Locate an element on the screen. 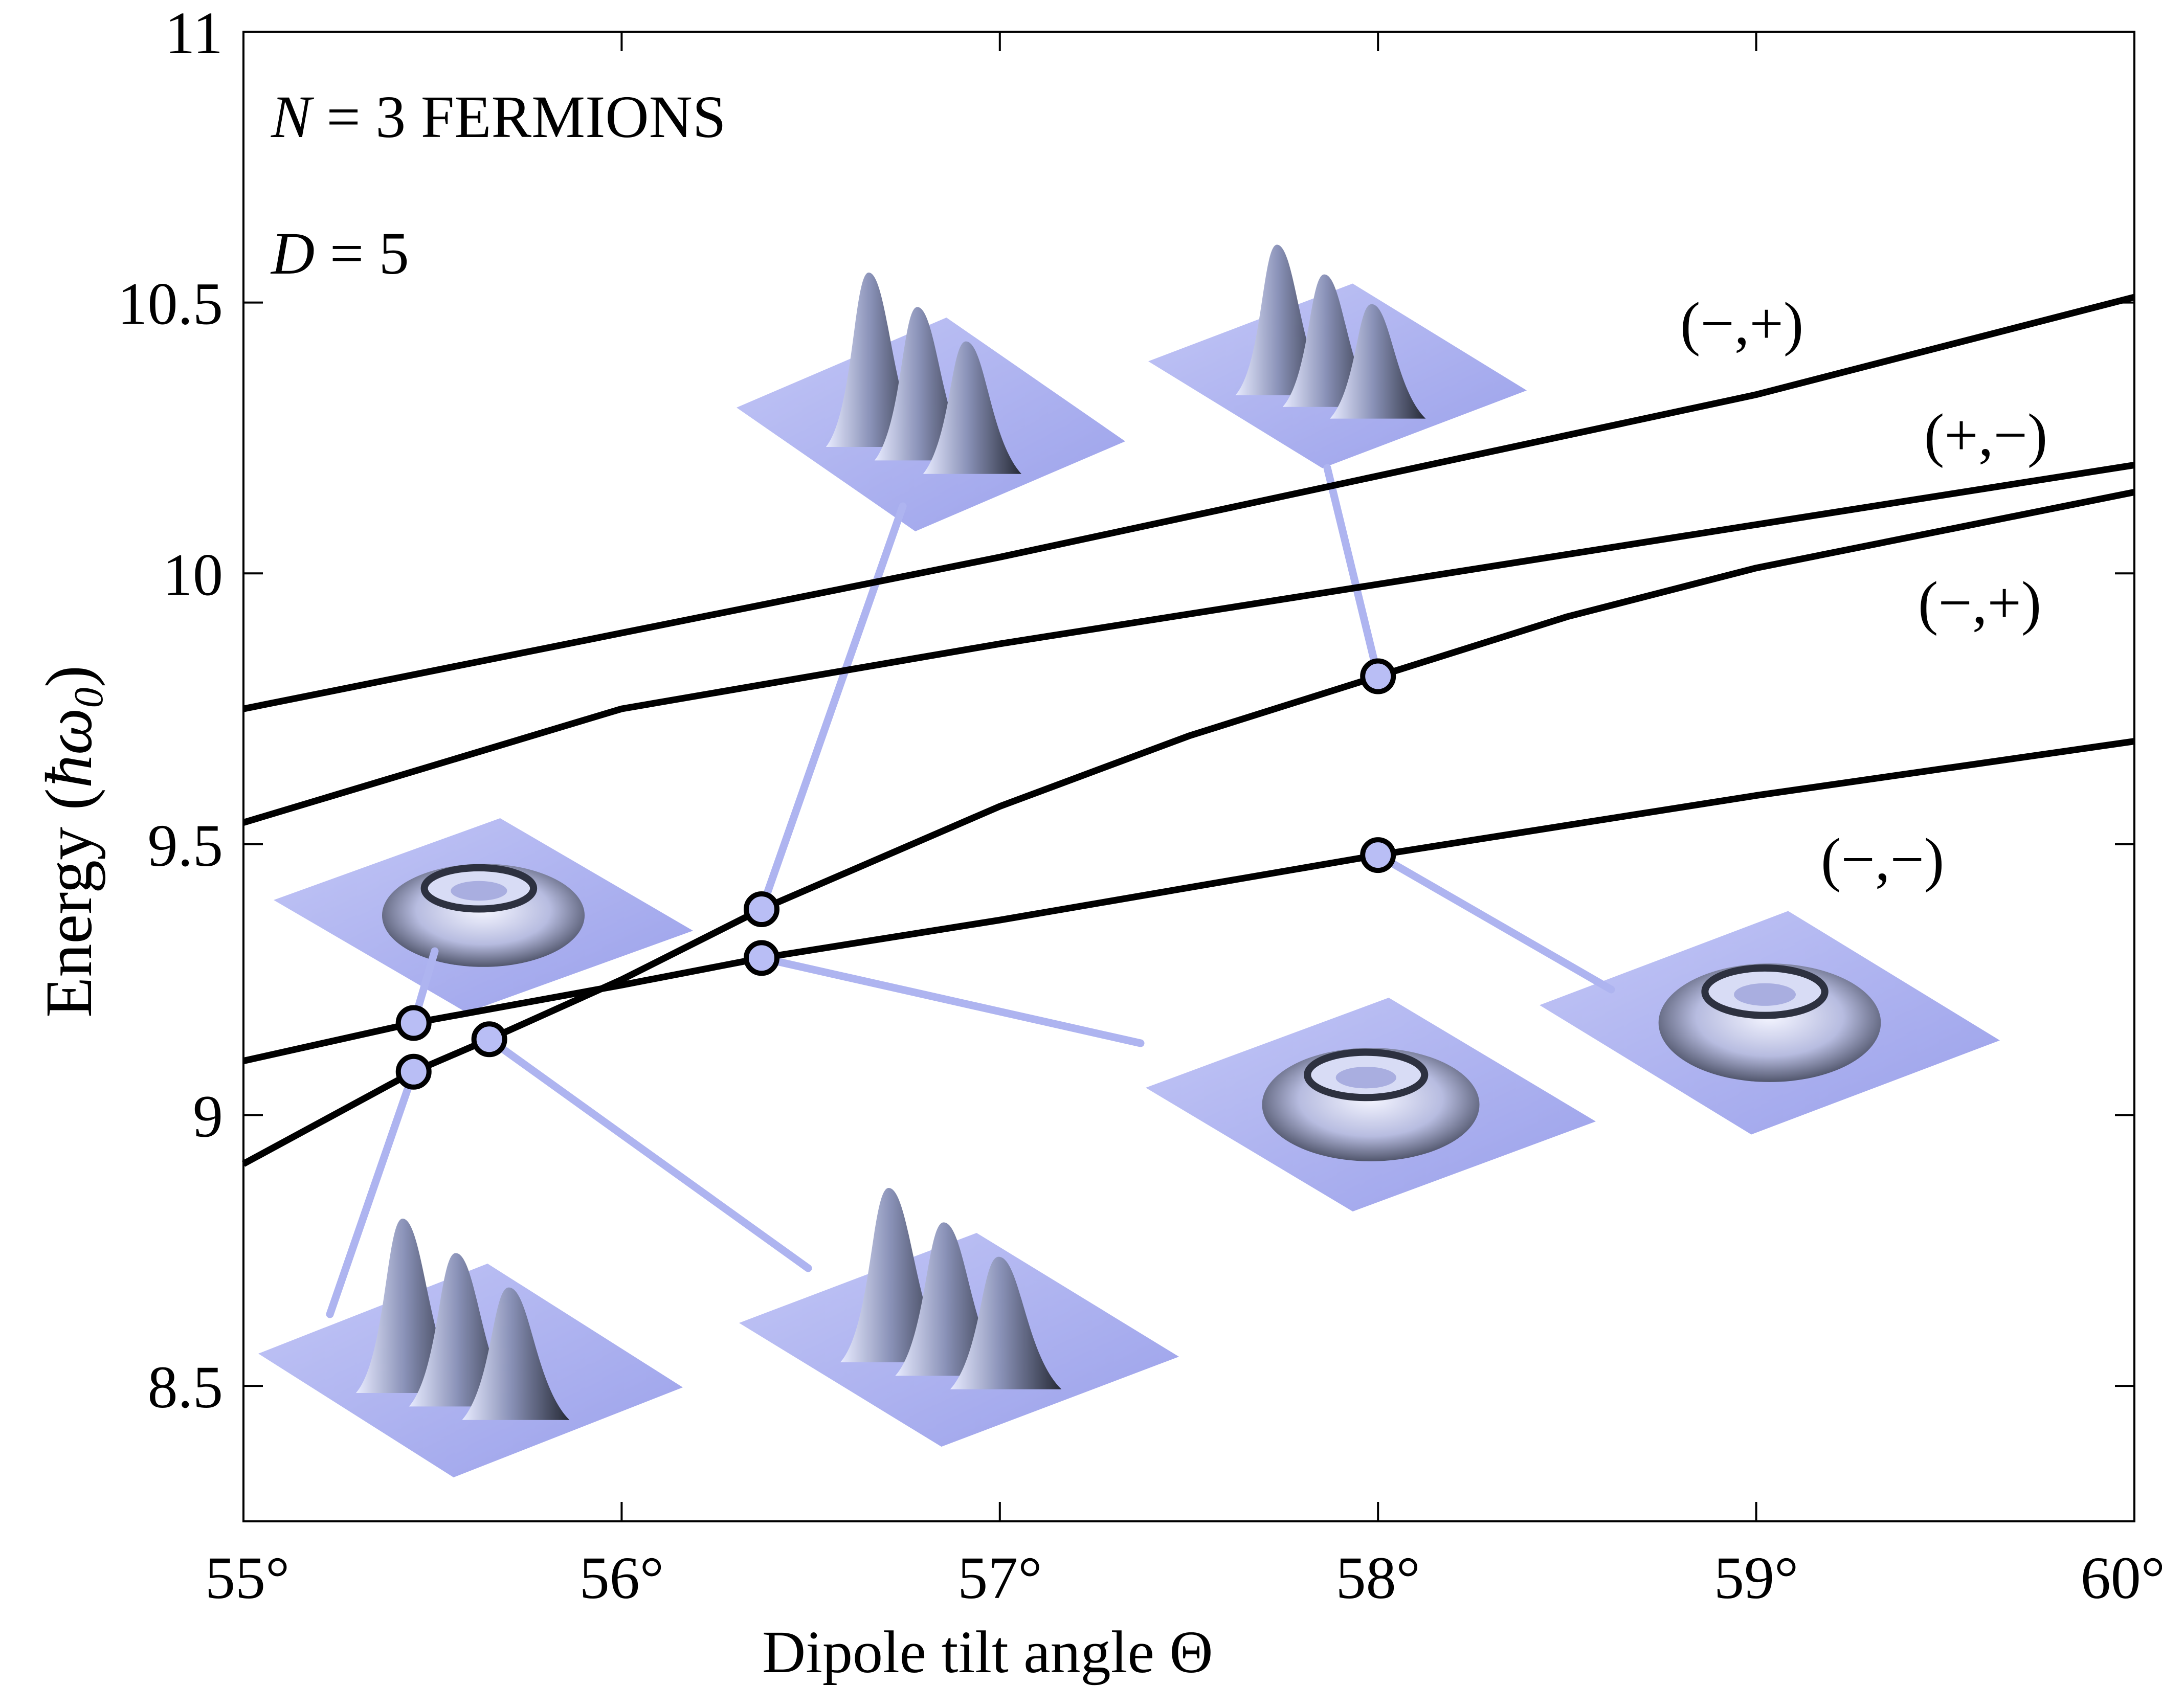 Image resolution: width=2162 pixels, height=1708 pixels. x-tick-label: 55° is located at coordinates (247, 1577).